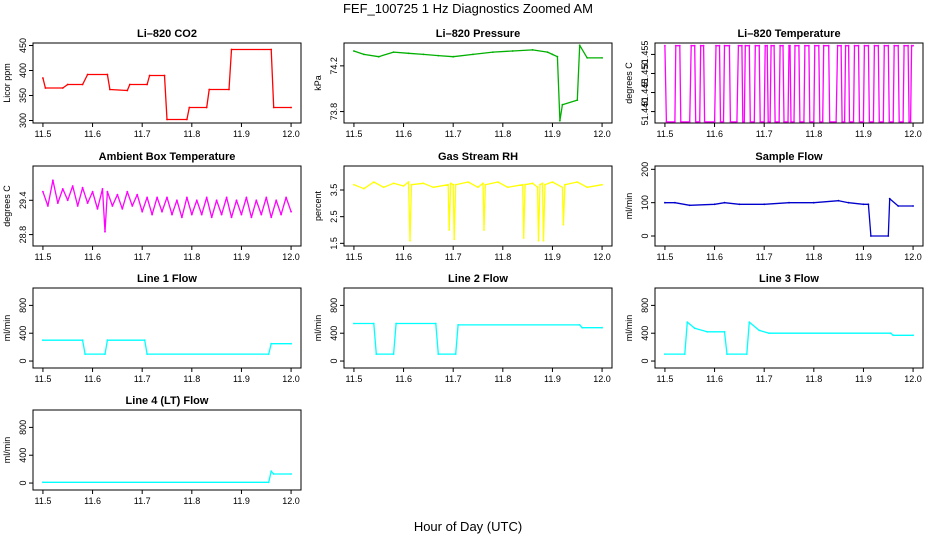 This screenshot has height=540, width=936. Describe the element at coordinates (334, 243) in the screenshot. I see `y-tick-label: 1.5` at that location.